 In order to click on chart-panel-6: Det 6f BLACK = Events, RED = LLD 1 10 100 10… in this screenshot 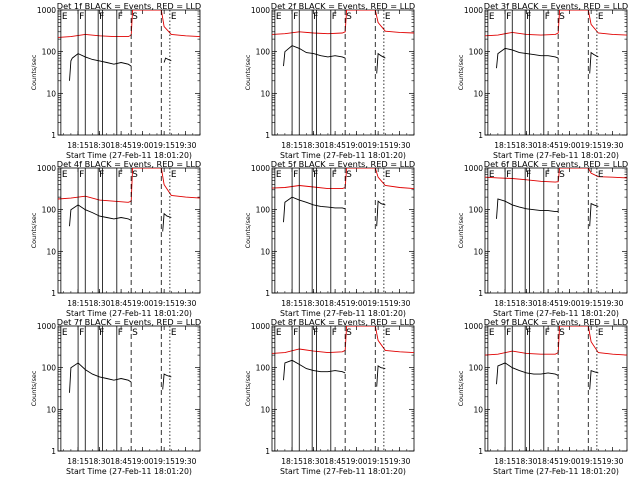, I will do `click(542, 238)`.